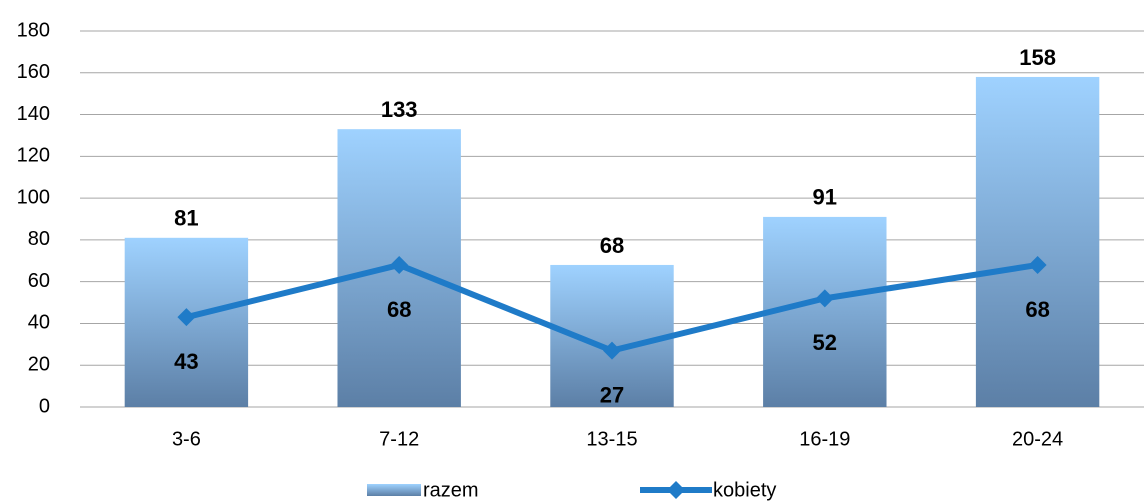 This screenshot has height=503, width=1144. What do you see at coordinates (33, 30) in the screenshot?
I see `y-tick-label: 180` at bounding box center [33, 30].